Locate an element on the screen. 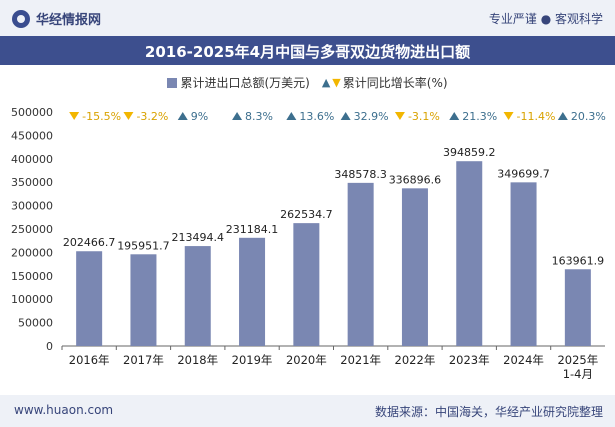 The width and height of the screenshot is (615, 427). footer-website: www.huaon.com is located at coordinates (64, 410).